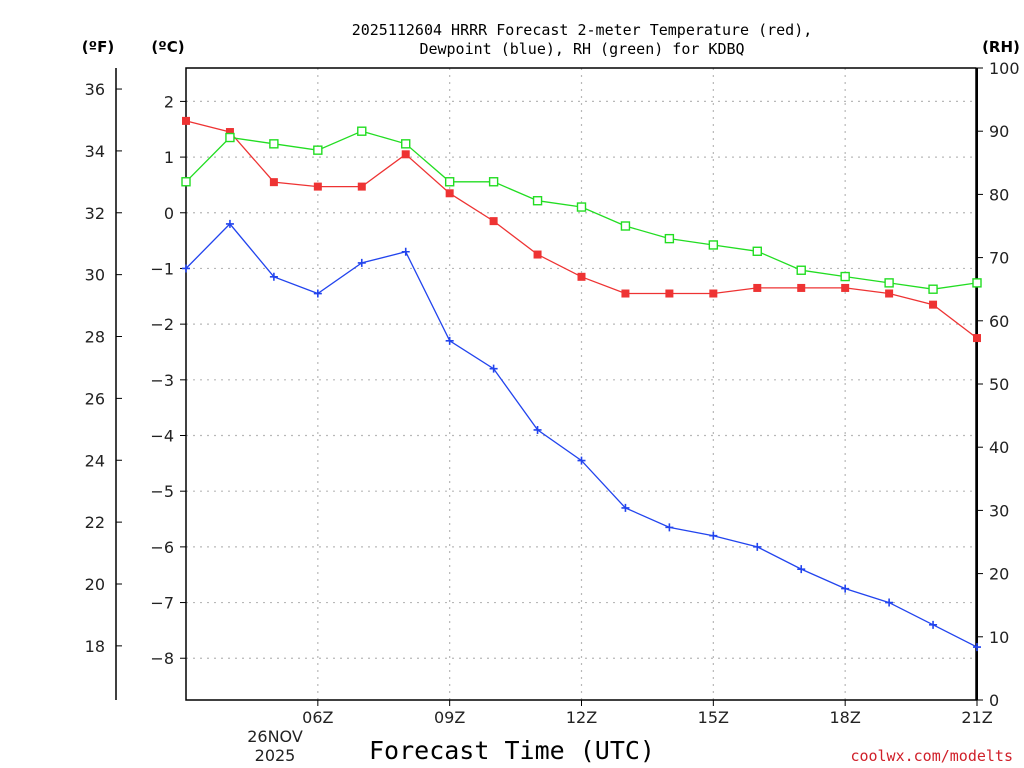 The height and width of the screenshot is (768, 1024). What do you see at coordinates (95, 213) in the screenshot?
I see `fahrenheit-tick-label: 32` at bounding box center [95, 213].